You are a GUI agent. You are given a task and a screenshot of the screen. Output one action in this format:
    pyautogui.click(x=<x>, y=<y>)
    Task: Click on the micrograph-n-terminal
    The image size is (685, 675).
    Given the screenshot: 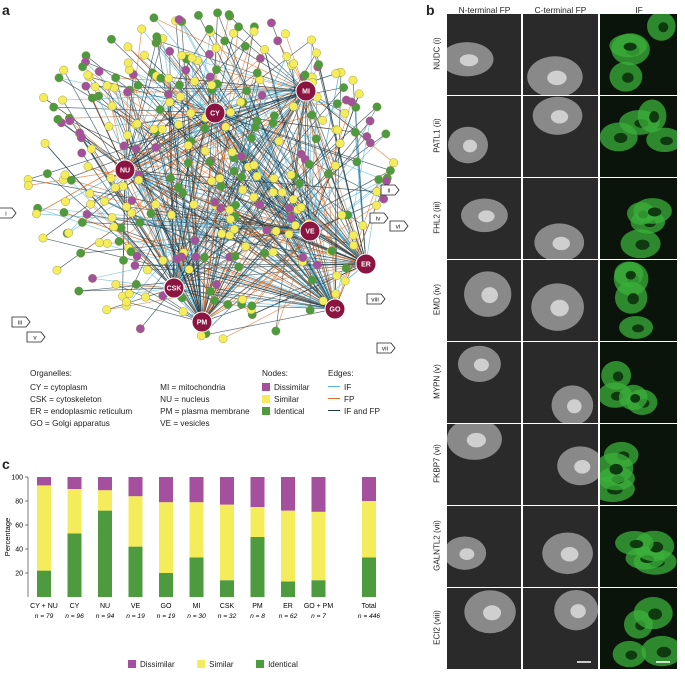 What is the action you would take?
    pyautogui.click(x=484, y=300)
    